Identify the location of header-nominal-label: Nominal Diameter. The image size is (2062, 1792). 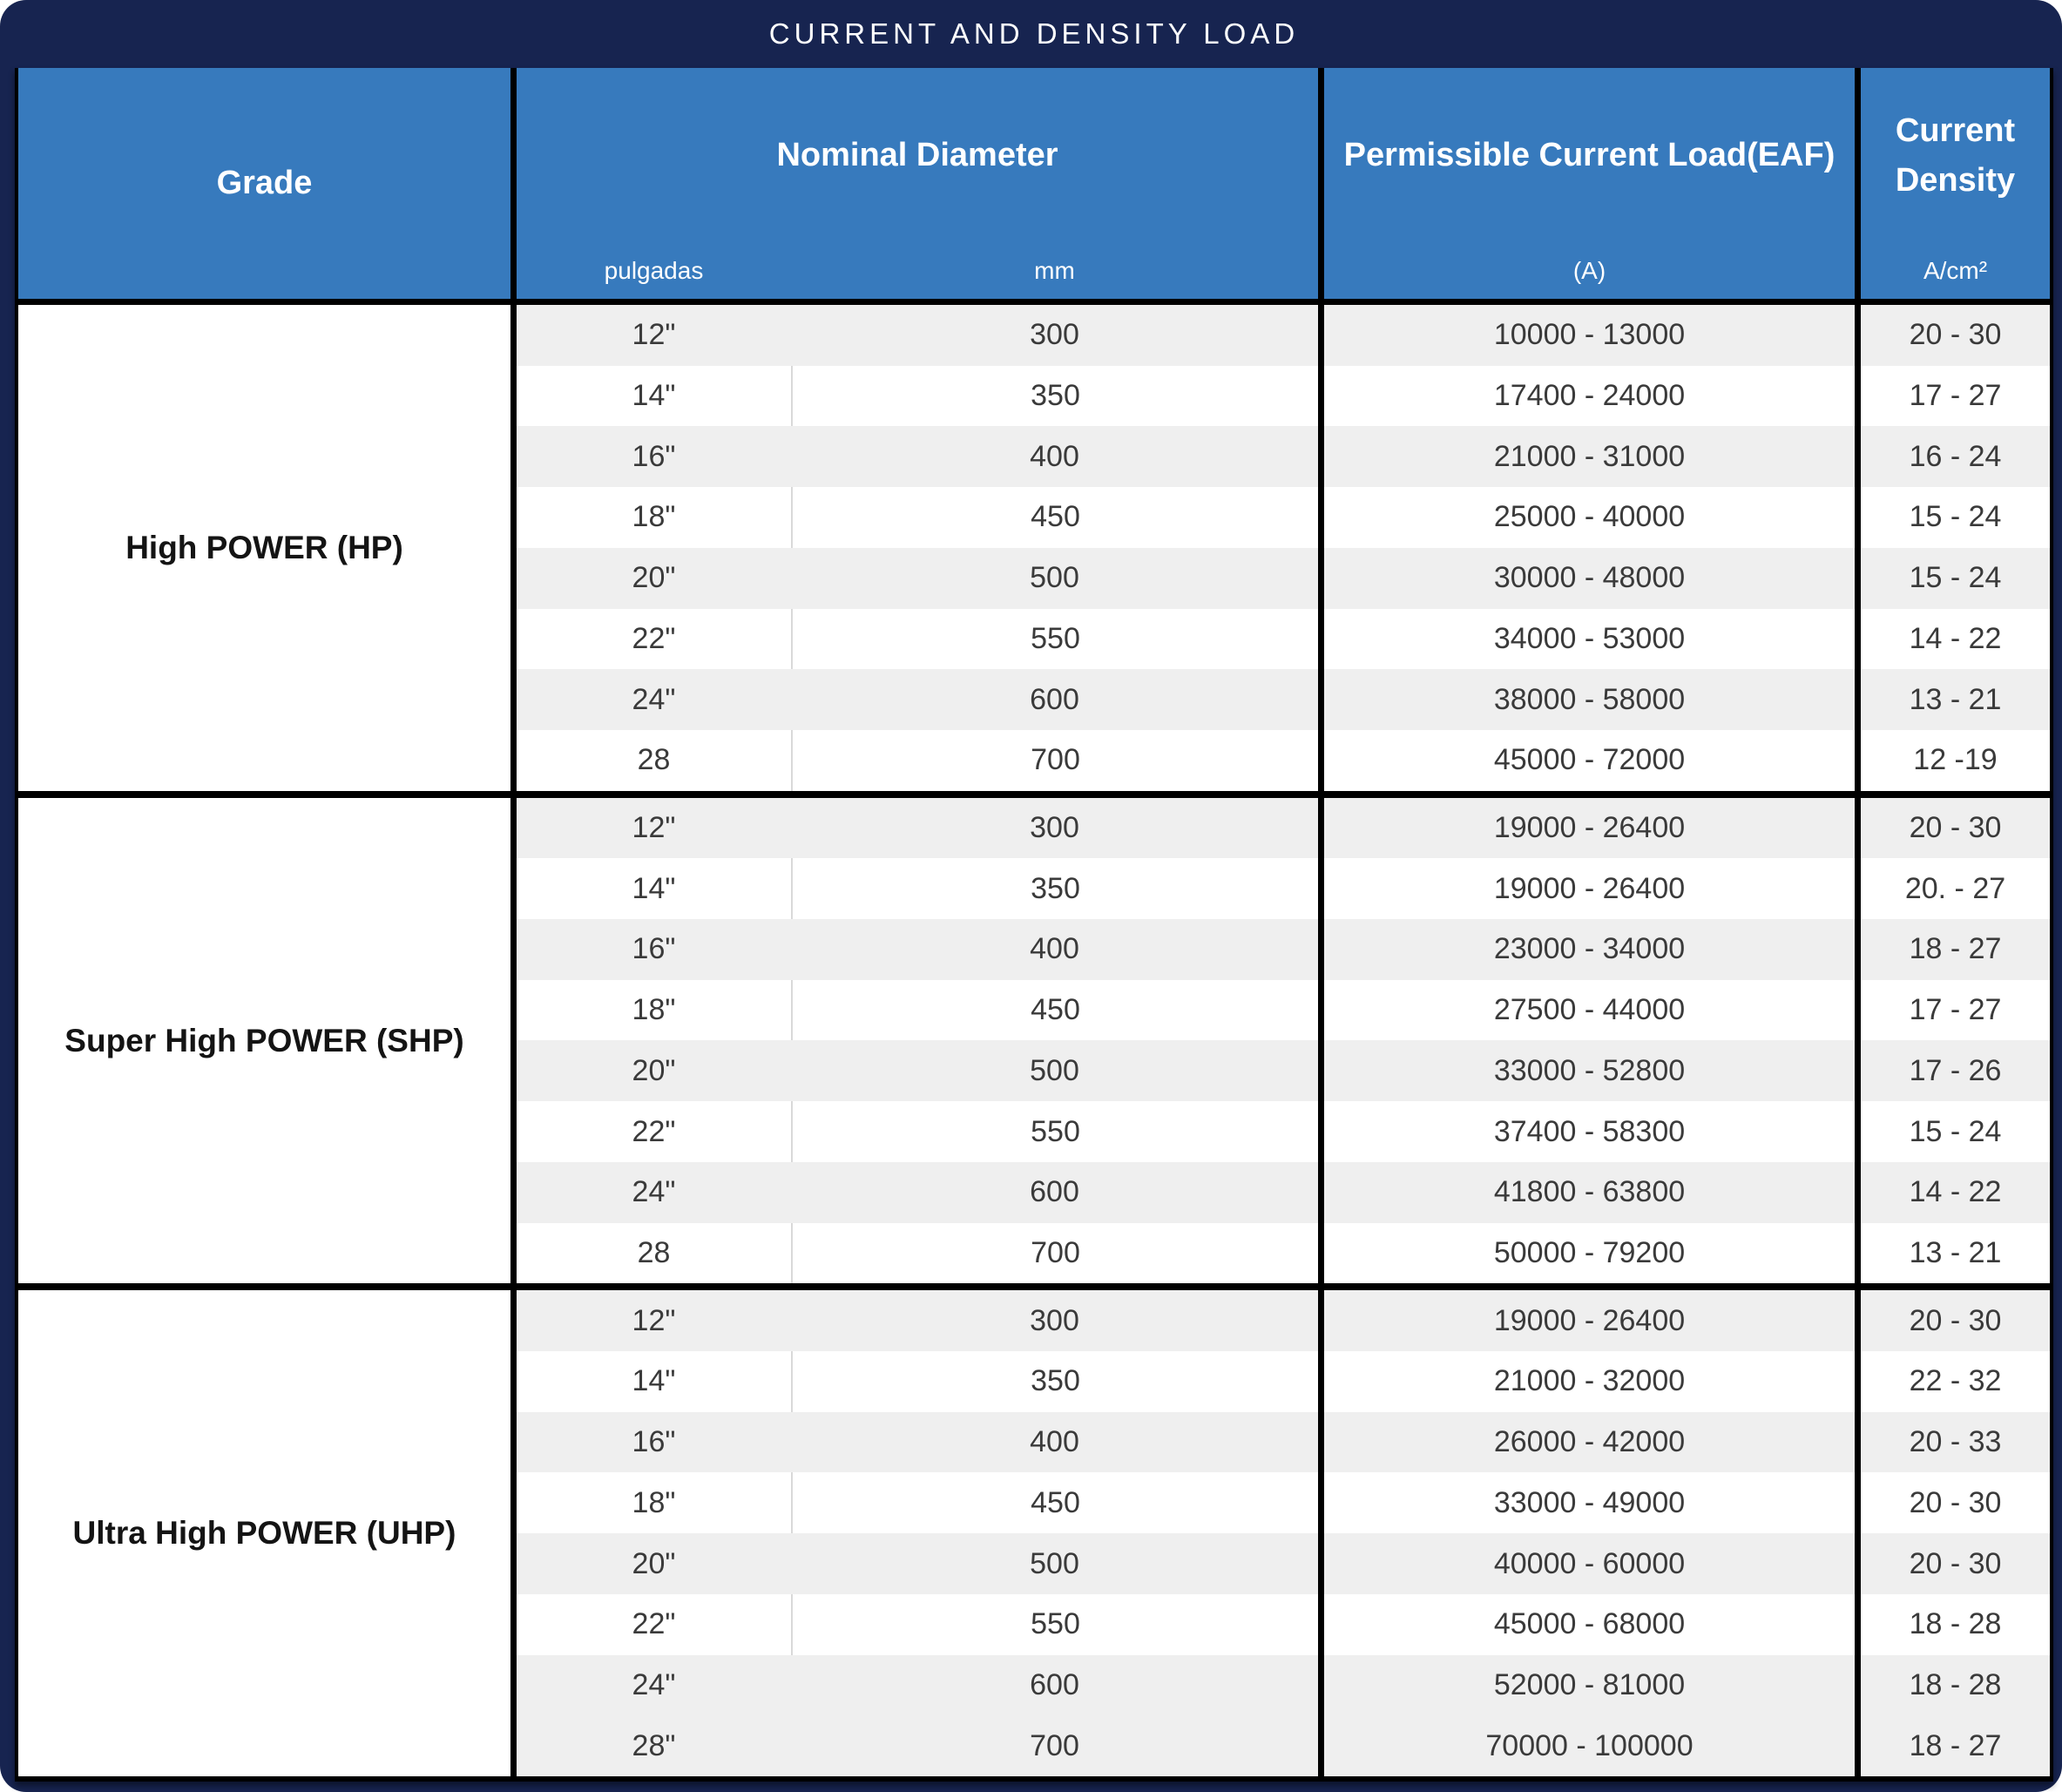
(917, 155).